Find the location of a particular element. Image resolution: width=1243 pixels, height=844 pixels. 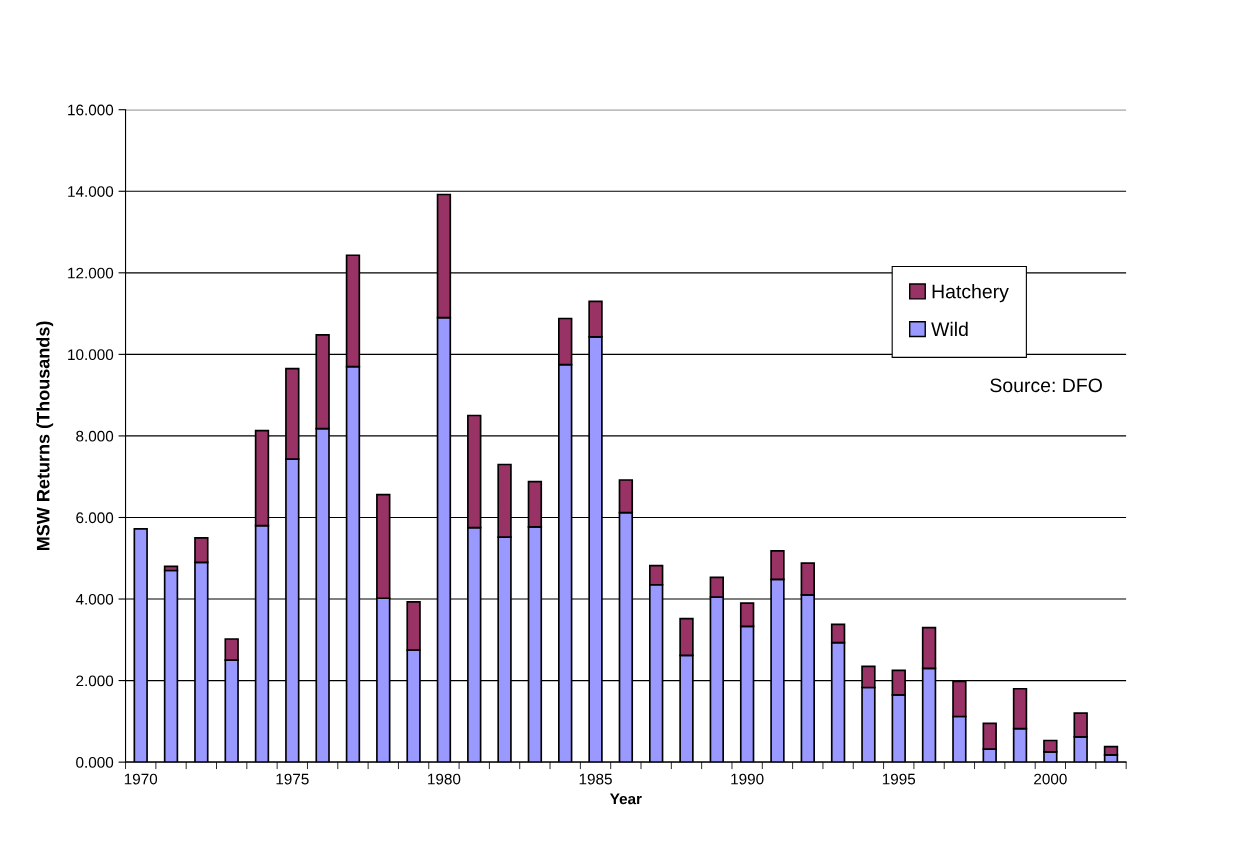

y-tick-label: 12.000 is located at coordinates (91, 273).